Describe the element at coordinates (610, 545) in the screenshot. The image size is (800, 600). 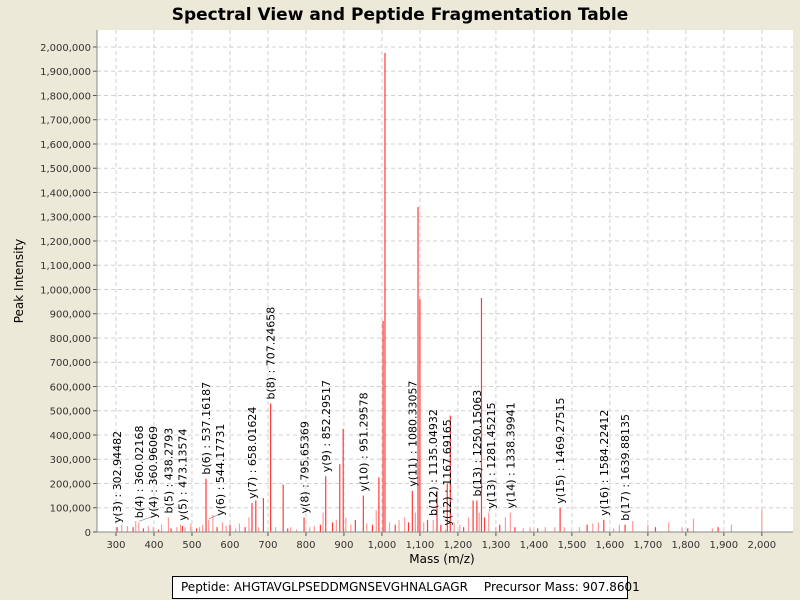
I see `x-tick-label: 1,600` at that location.